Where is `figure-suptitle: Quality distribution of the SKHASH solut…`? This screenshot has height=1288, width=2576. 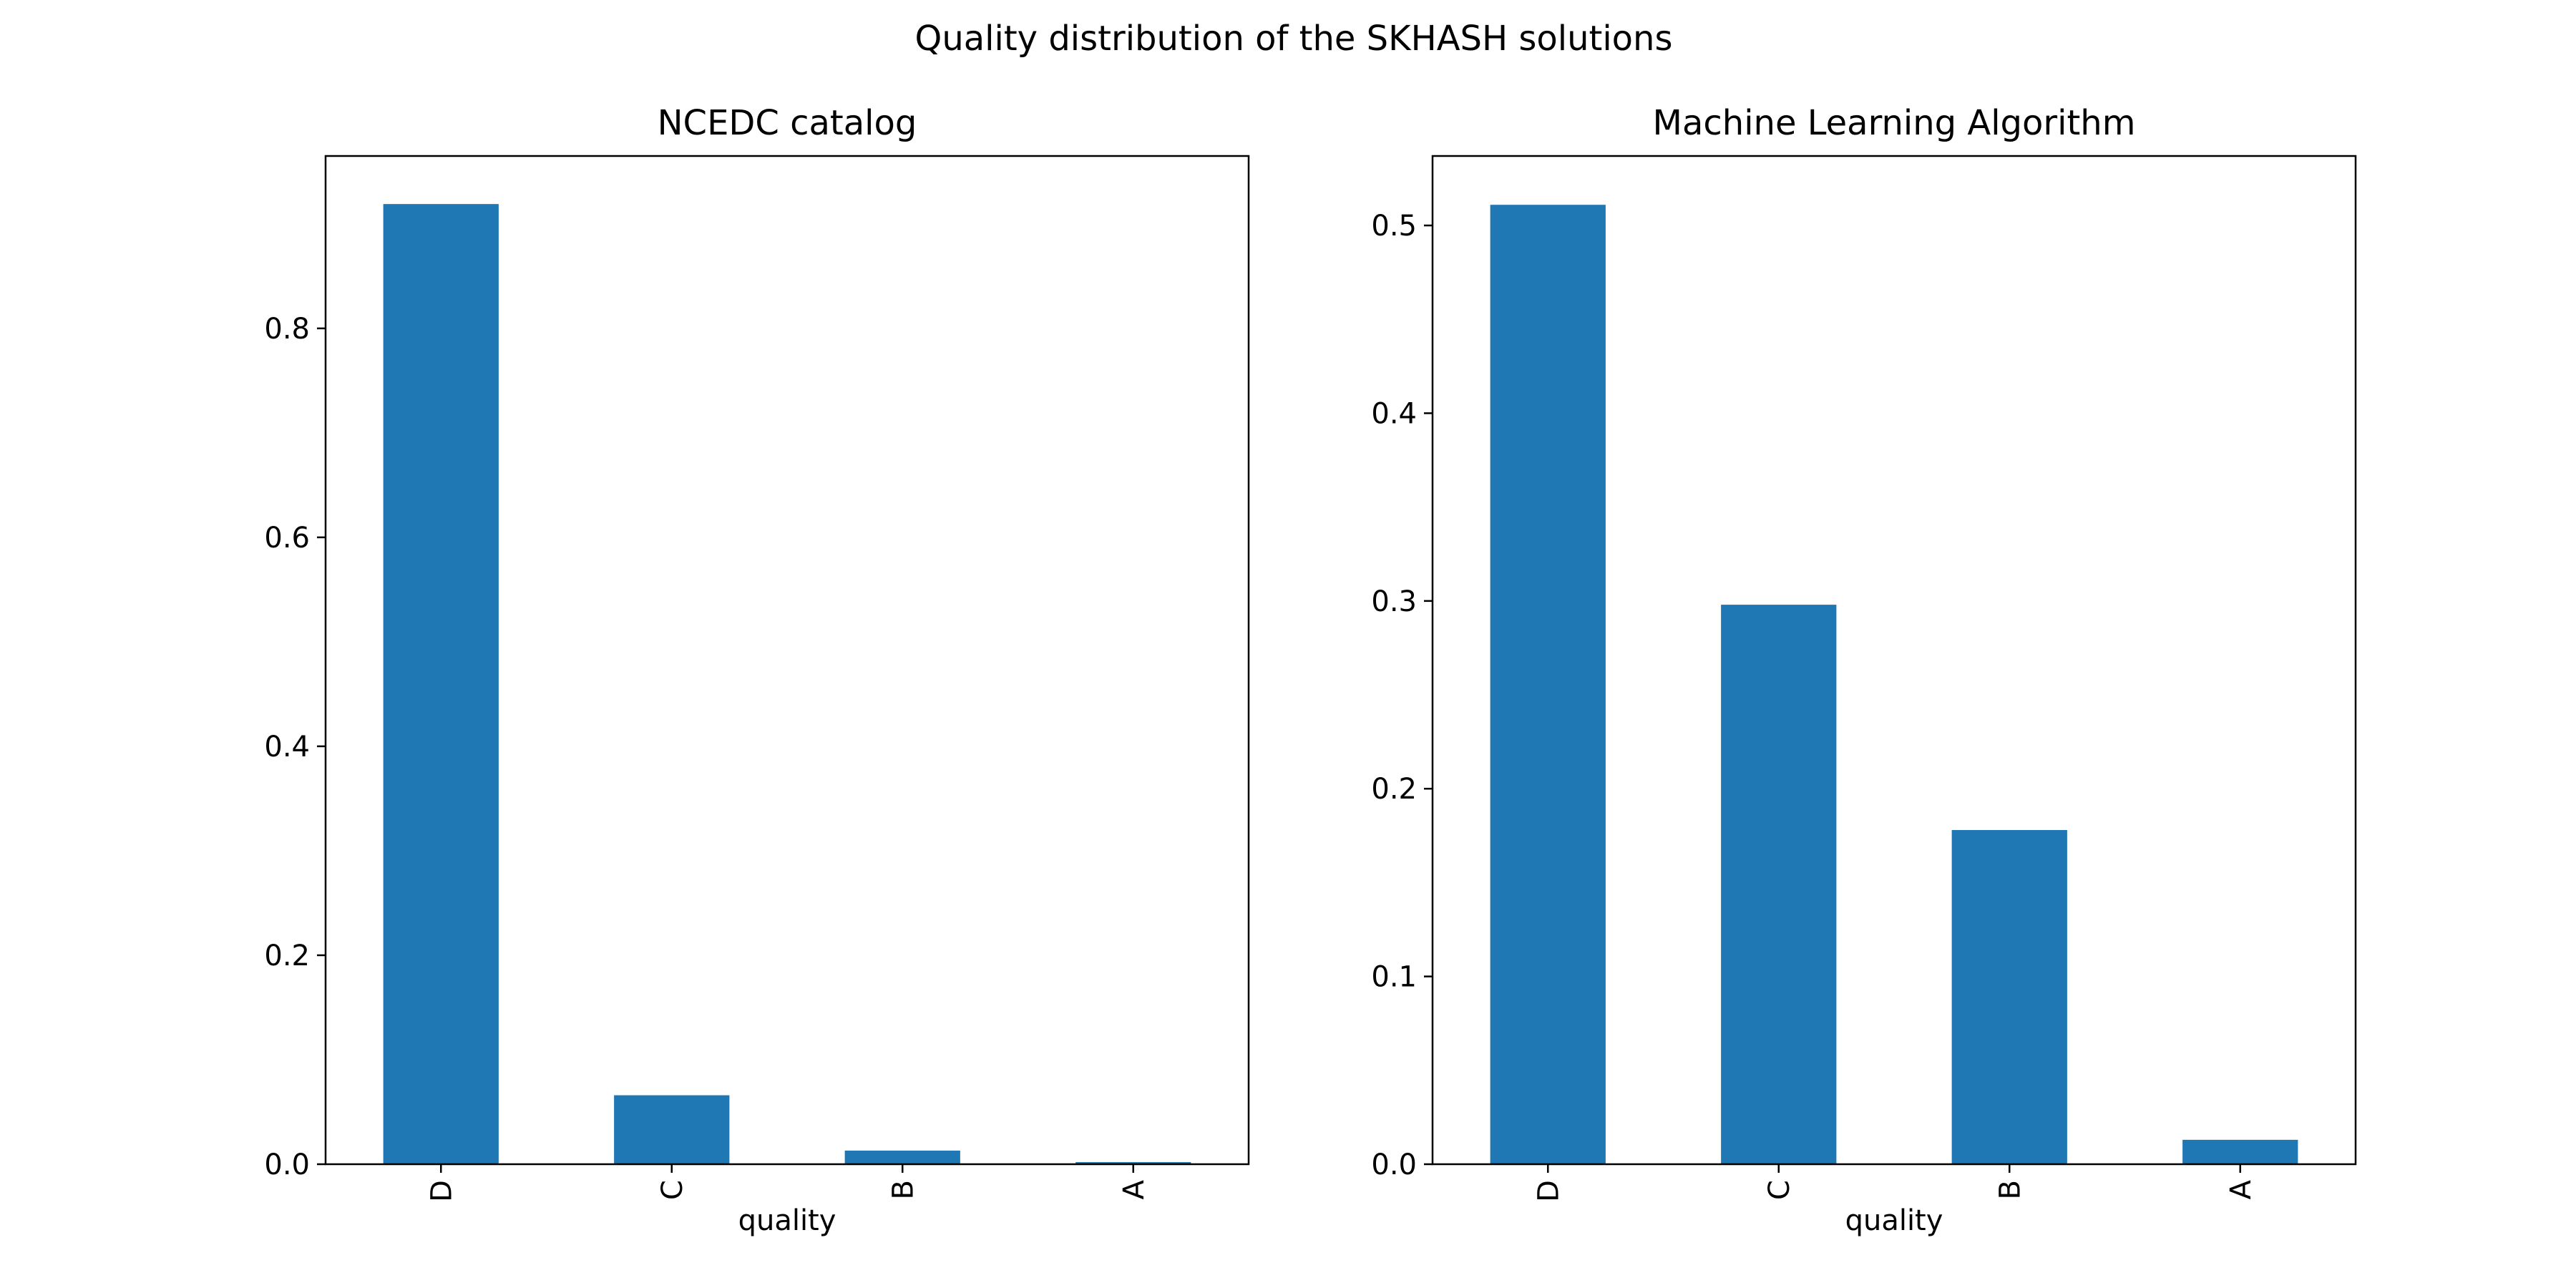
figure-suptitle: Quality distribution of the SKHASH solut… is located at coordinates (1294, 39).